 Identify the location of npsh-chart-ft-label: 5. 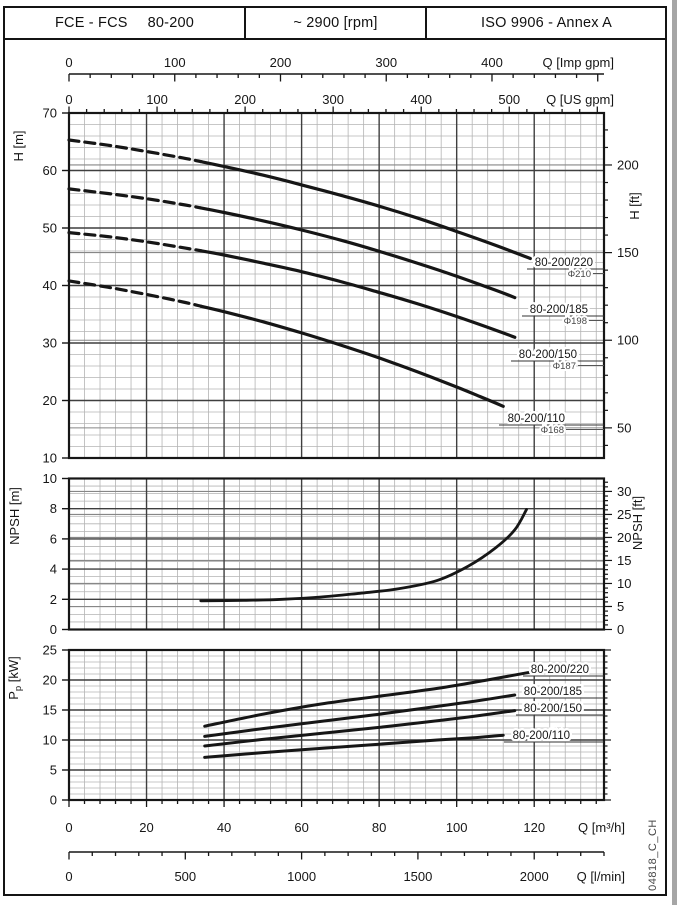
(620, 606).